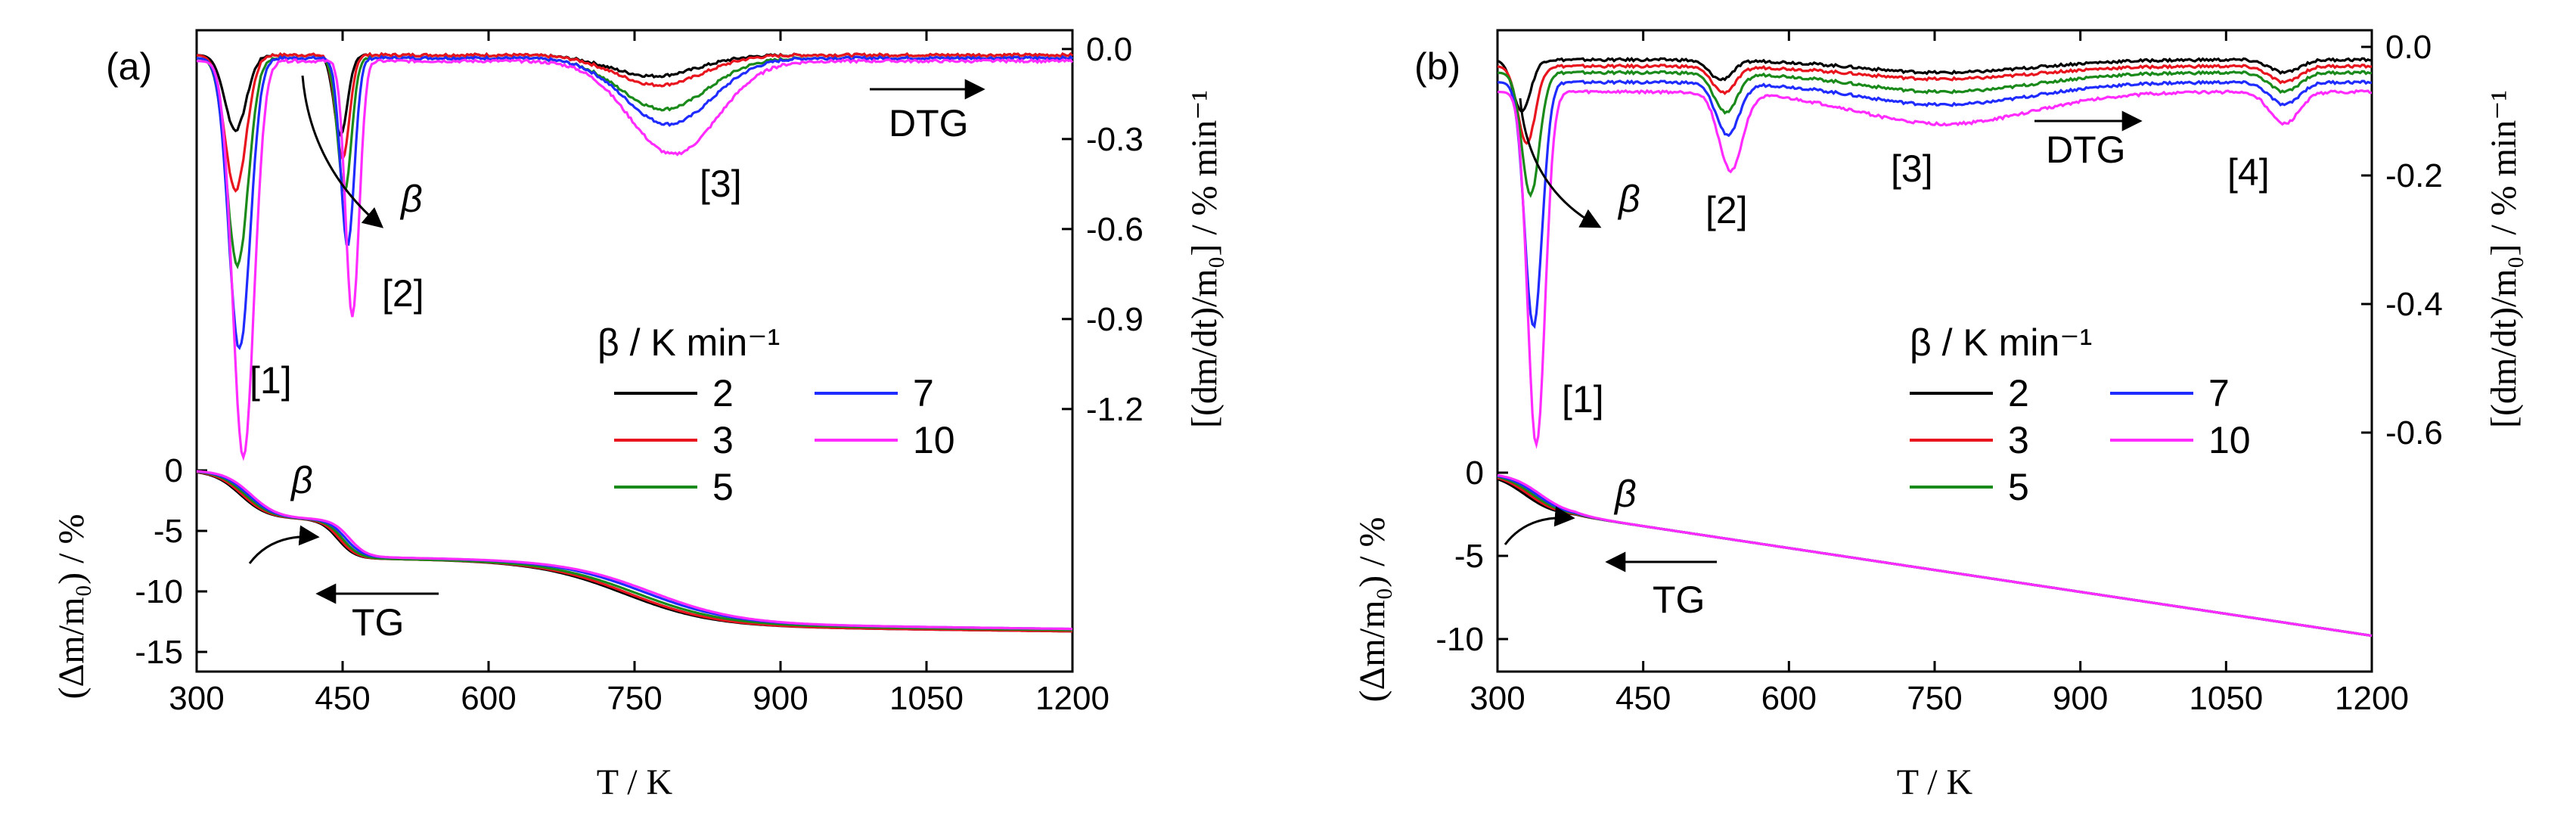 The height and width of the screenshot is (813, 2576). I want to click on dtg-y-tick-label: -0.3, so click(1115, 139).